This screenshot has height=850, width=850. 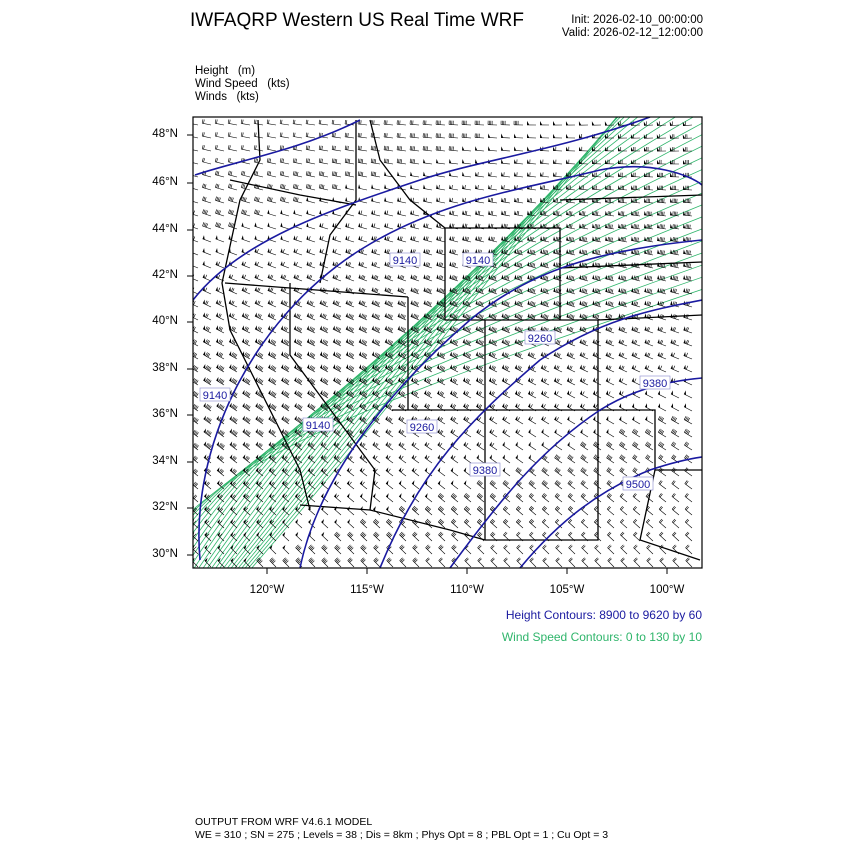 I want to click on height-contour-label: 9380, so click(x=655, y=384).